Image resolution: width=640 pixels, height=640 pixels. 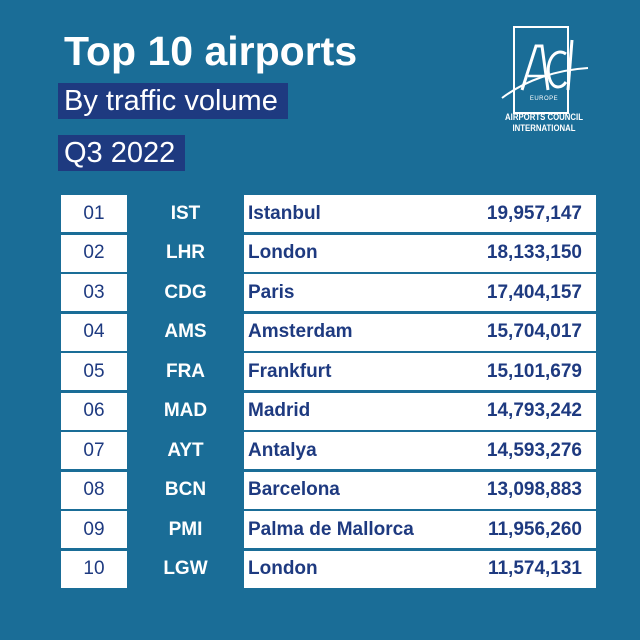 I want to click on city-passengers-cell: Paris 17,404,157, so click(x=420, y=292).